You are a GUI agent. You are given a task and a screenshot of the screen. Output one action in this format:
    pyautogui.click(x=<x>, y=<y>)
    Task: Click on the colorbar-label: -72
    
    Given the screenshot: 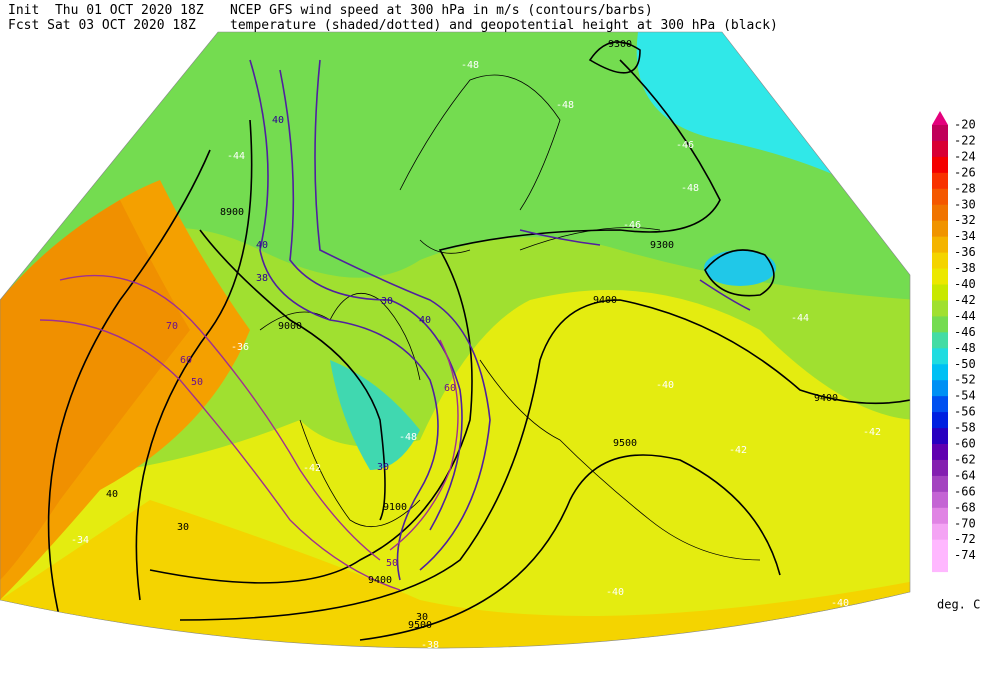 What is the action you would take?
    pyautogui.click(x=965, y=539)
    